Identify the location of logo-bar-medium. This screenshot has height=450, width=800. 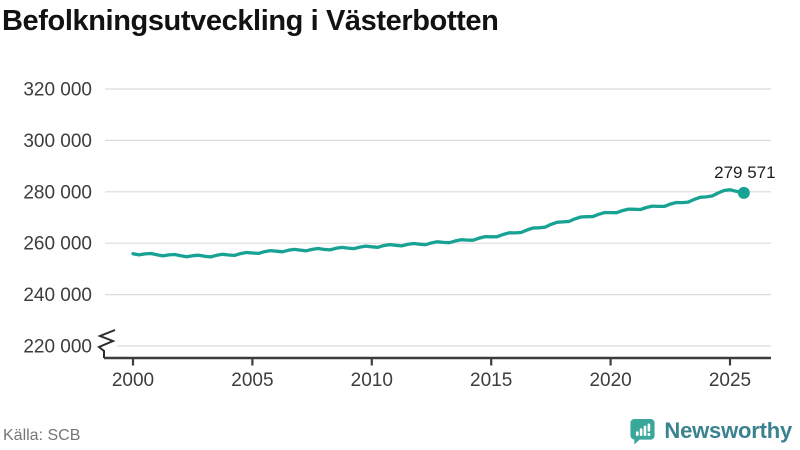
(641, 432).